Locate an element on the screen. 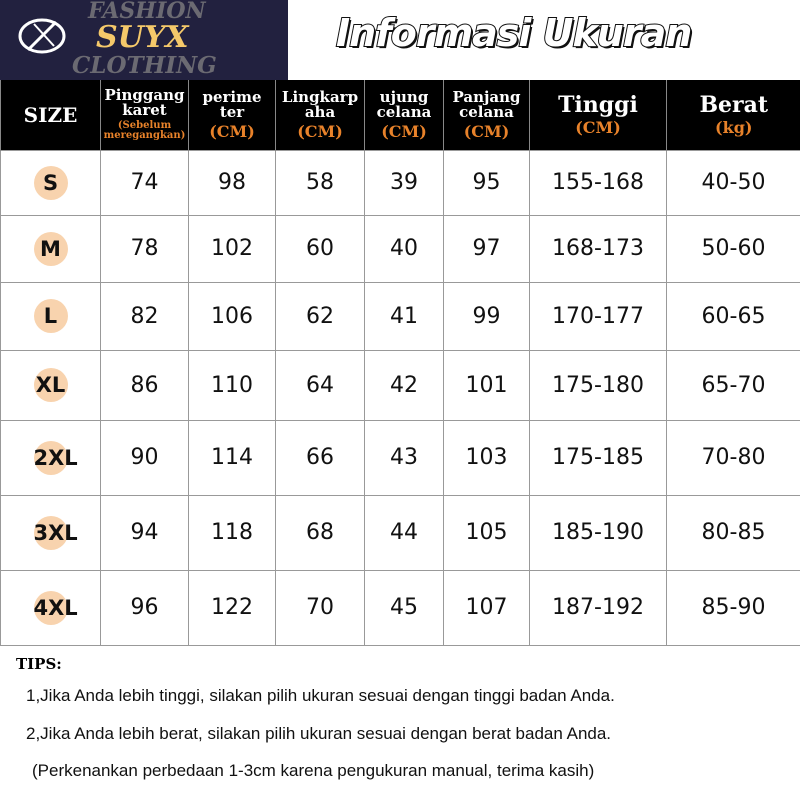 Image resolution: width=800 pixels, height=800 pixels. value-cell: 40 is located at coordinates (404, 248).